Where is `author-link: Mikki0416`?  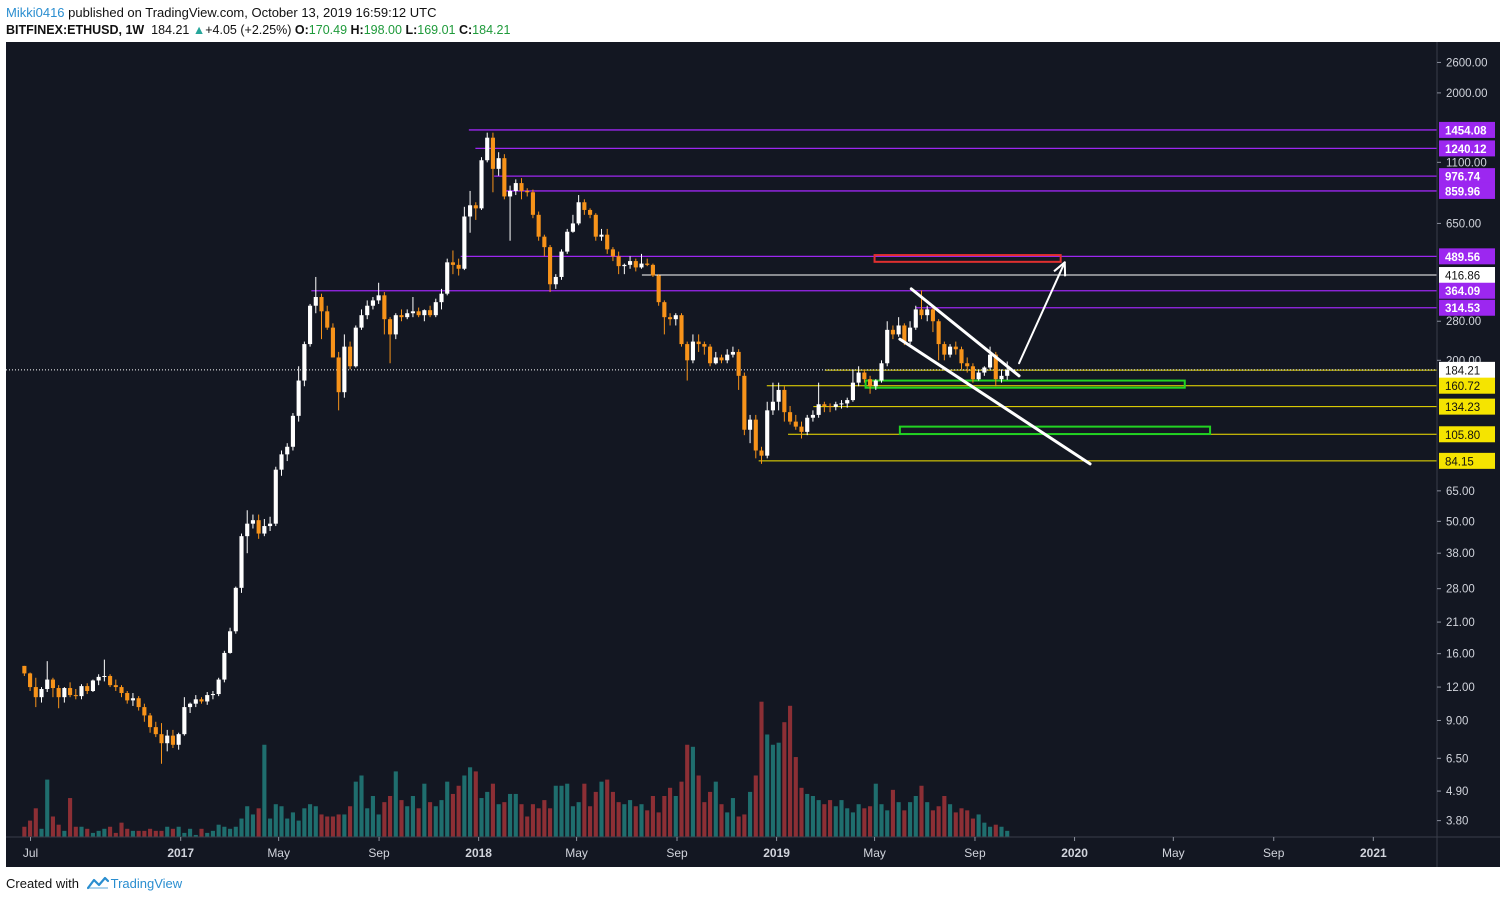 author-link: Mikki0416 is located at coordinates (35, 12).